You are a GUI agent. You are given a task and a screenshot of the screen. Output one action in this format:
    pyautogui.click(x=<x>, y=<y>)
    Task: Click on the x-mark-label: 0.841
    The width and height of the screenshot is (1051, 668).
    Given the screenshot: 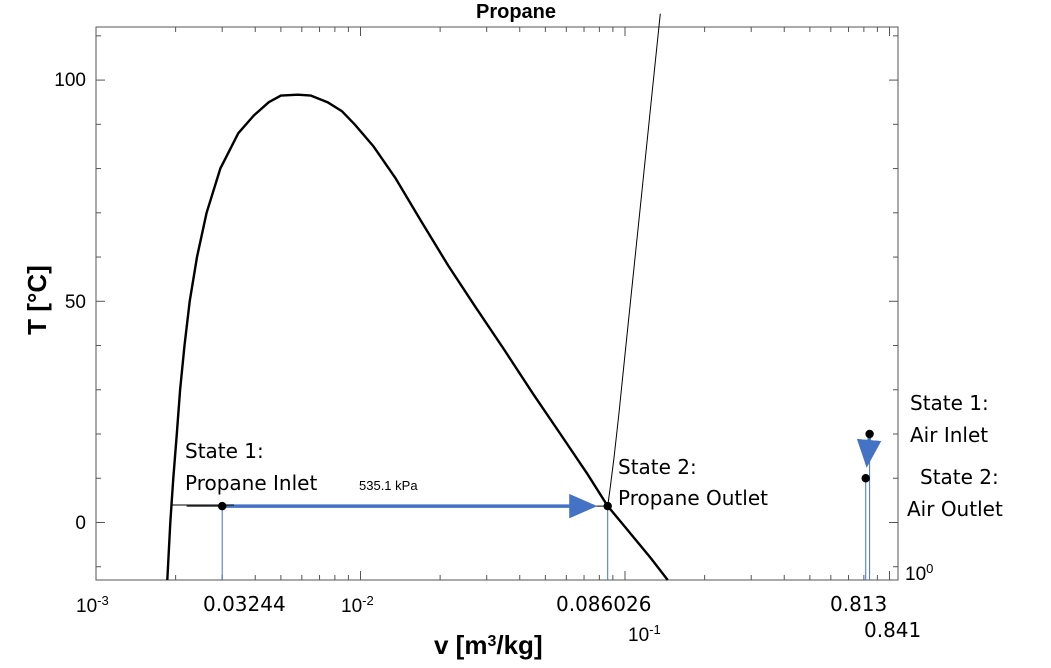 What is the action you would take?
    pyautogui.click(x=892, y=630)
    